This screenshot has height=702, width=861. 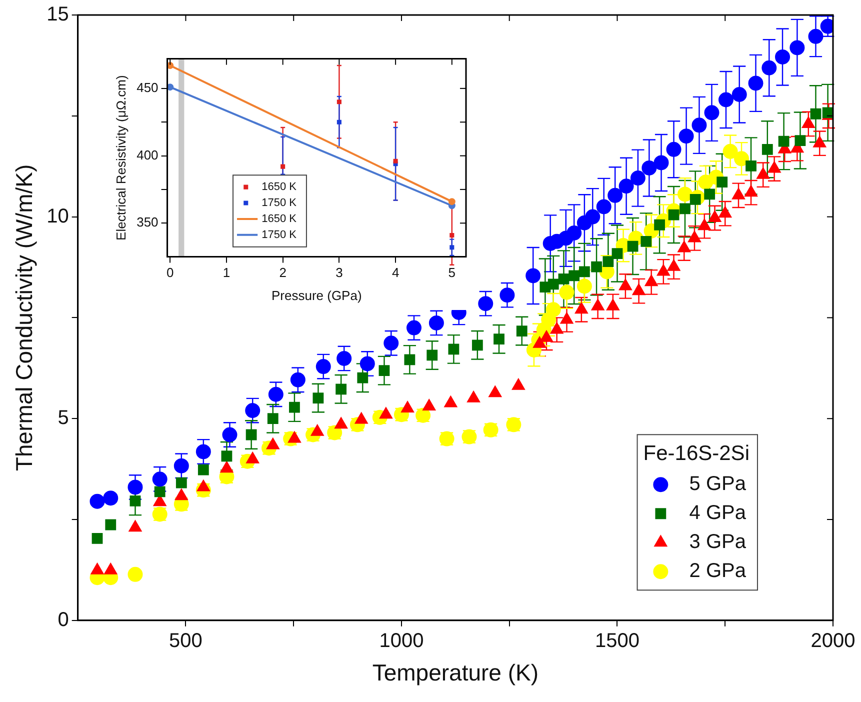 What do you see at coordinates (147, 222) in the screenshot?
I see `y-tick-label: 350` at bounding box center [147, 222].